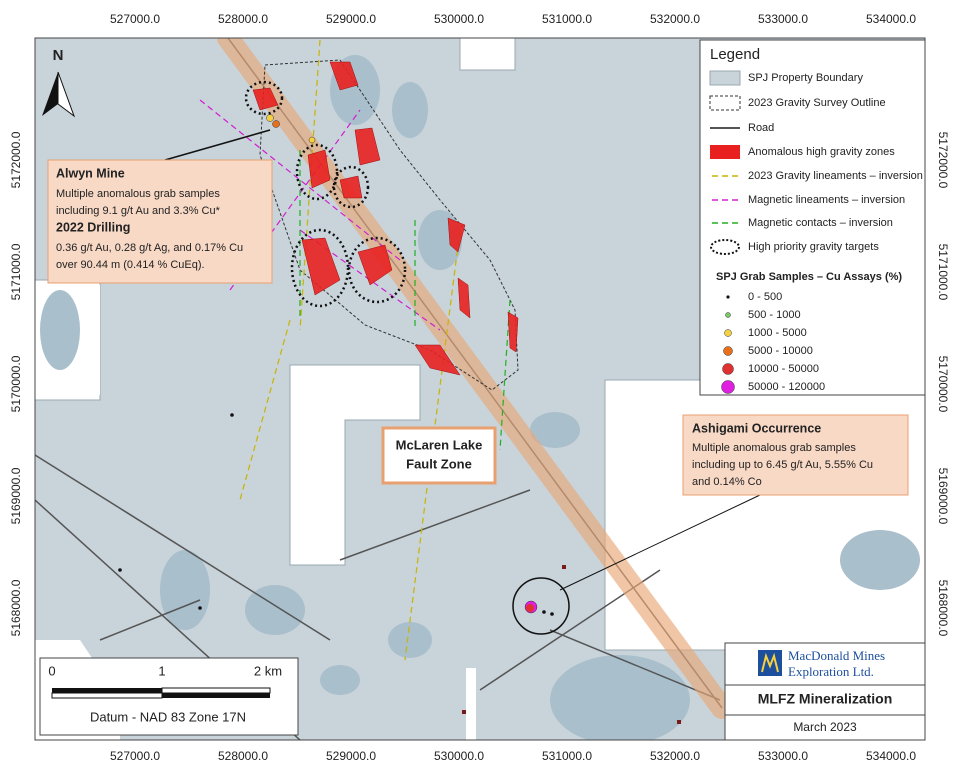  What do you see at coordinates (268, 670) in the screenshot?
I see `scale-label: 2 km` at bounding box center [268, 670].